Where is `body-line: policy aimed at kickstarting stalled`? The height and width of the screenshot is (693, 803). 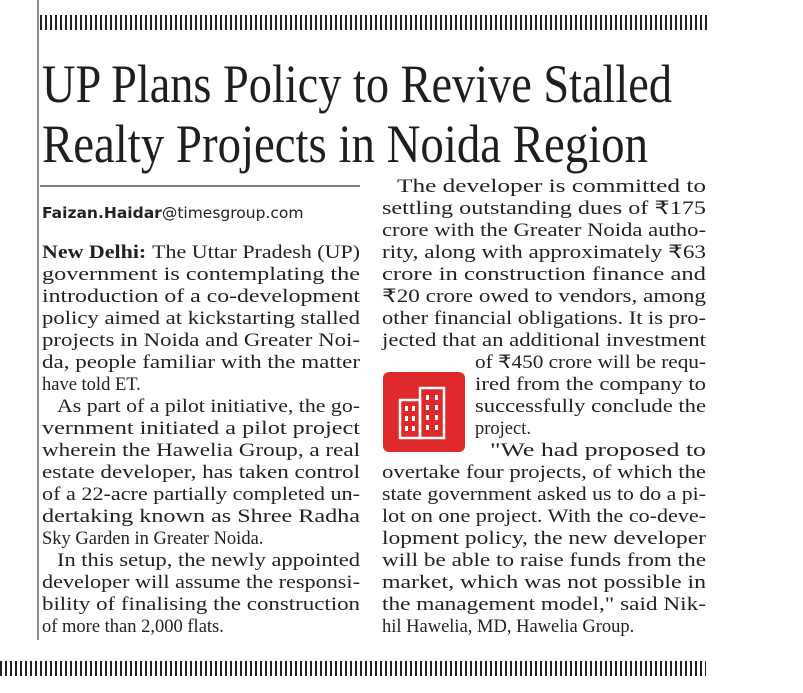 body-line: policy aimed at kickstarting stalled is located at coordinates (201, 319).